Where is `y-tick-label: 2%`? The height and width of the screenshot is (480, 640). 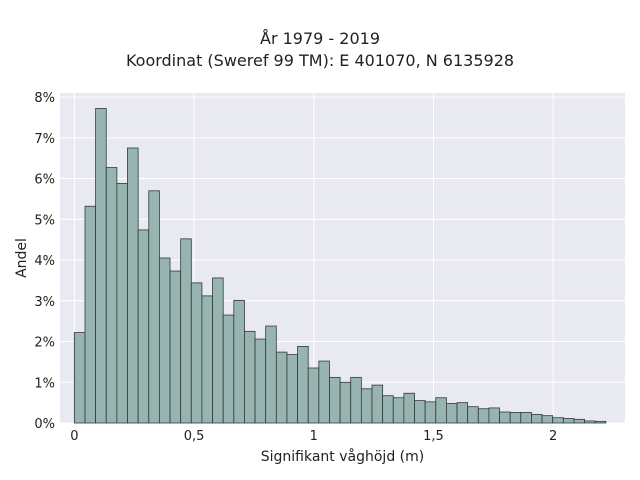 y-tick-label: 2% is located at coordinates (44, 343).